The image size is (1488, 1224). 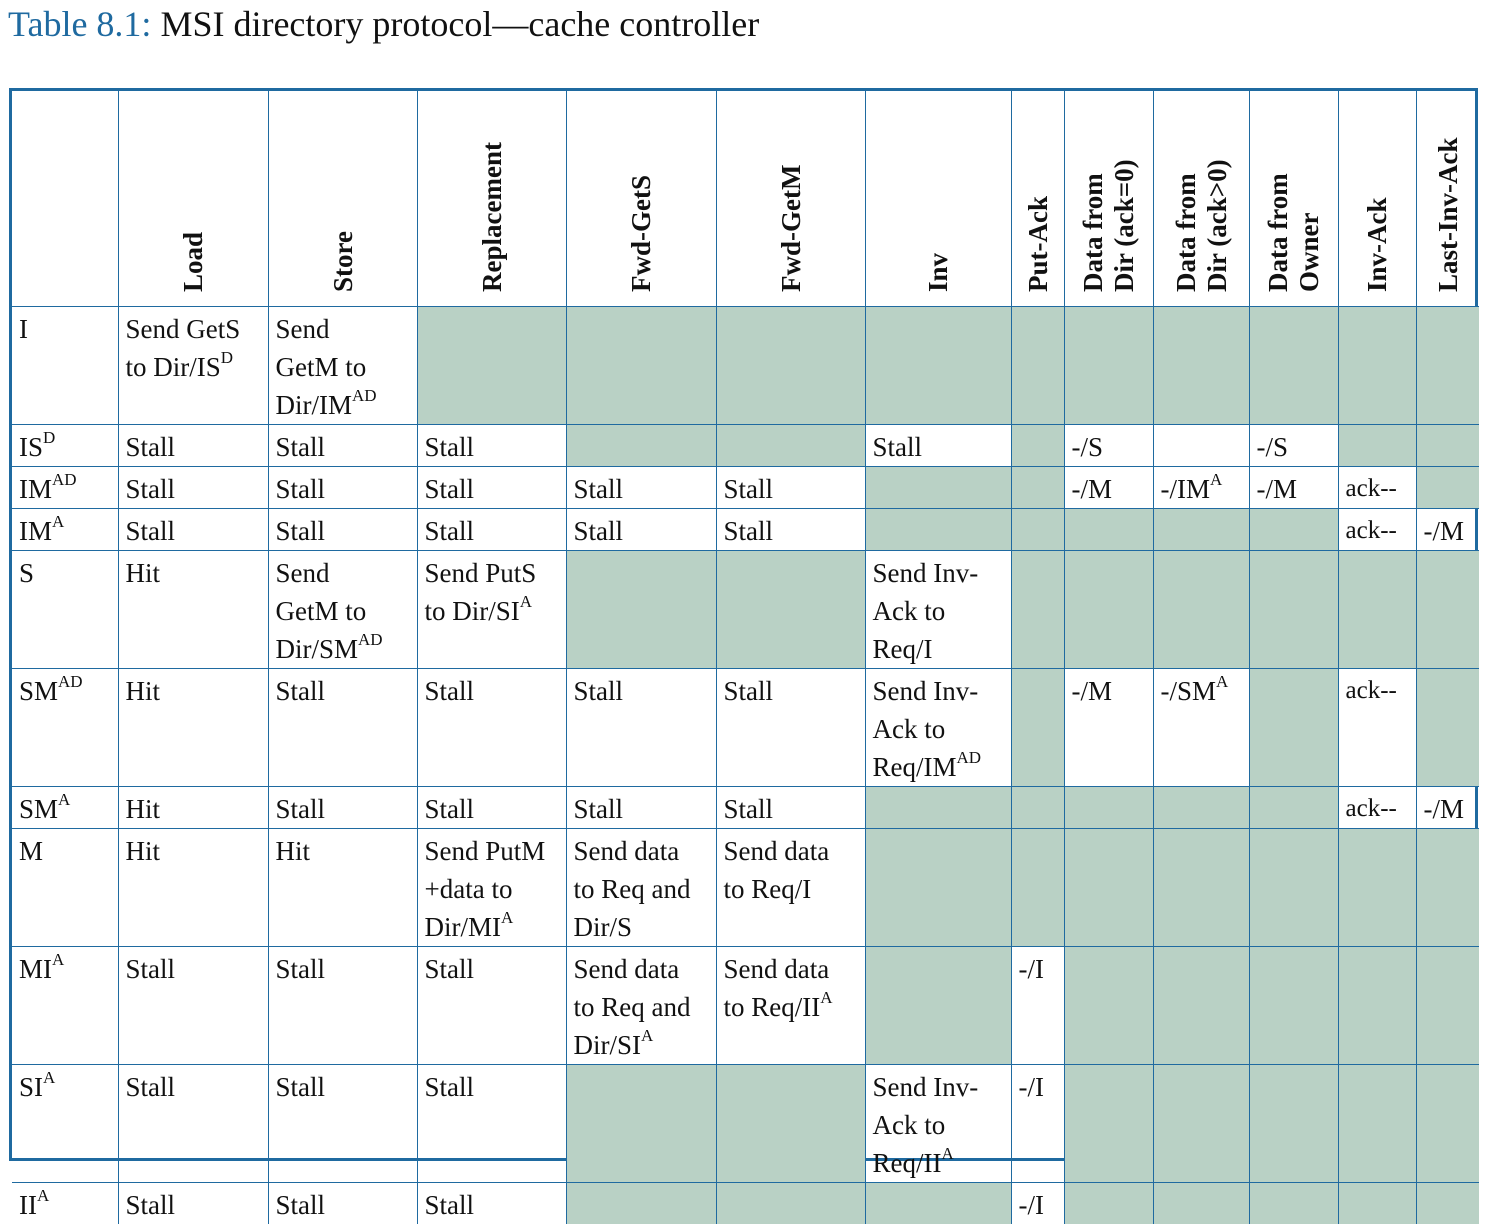 I want to click on cell-text: SIA, so click(x=64, y=1085).